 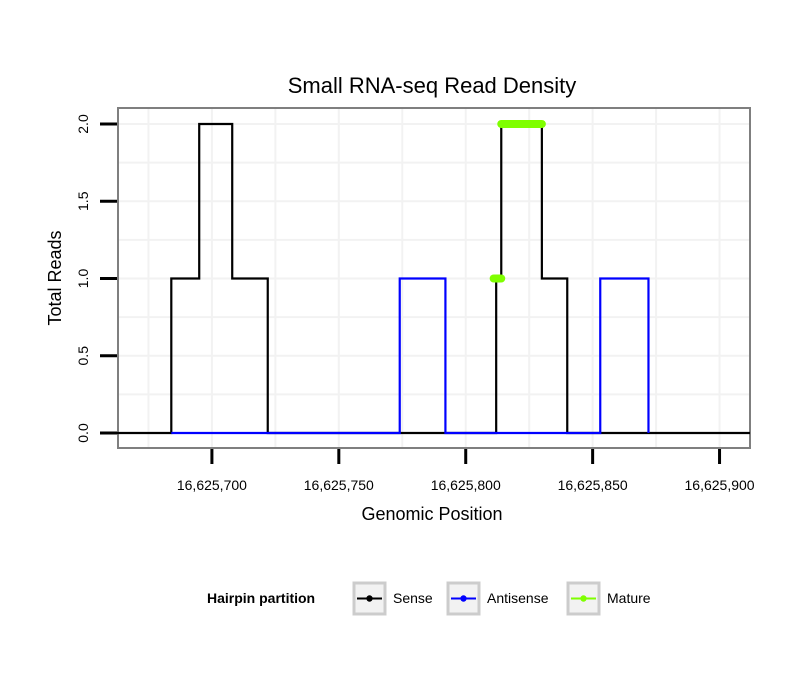 What do you see at coordinates (261, 598) in the screenshot?
I see `legend-title: Hairpin partition` at bounding box center [261, 598].